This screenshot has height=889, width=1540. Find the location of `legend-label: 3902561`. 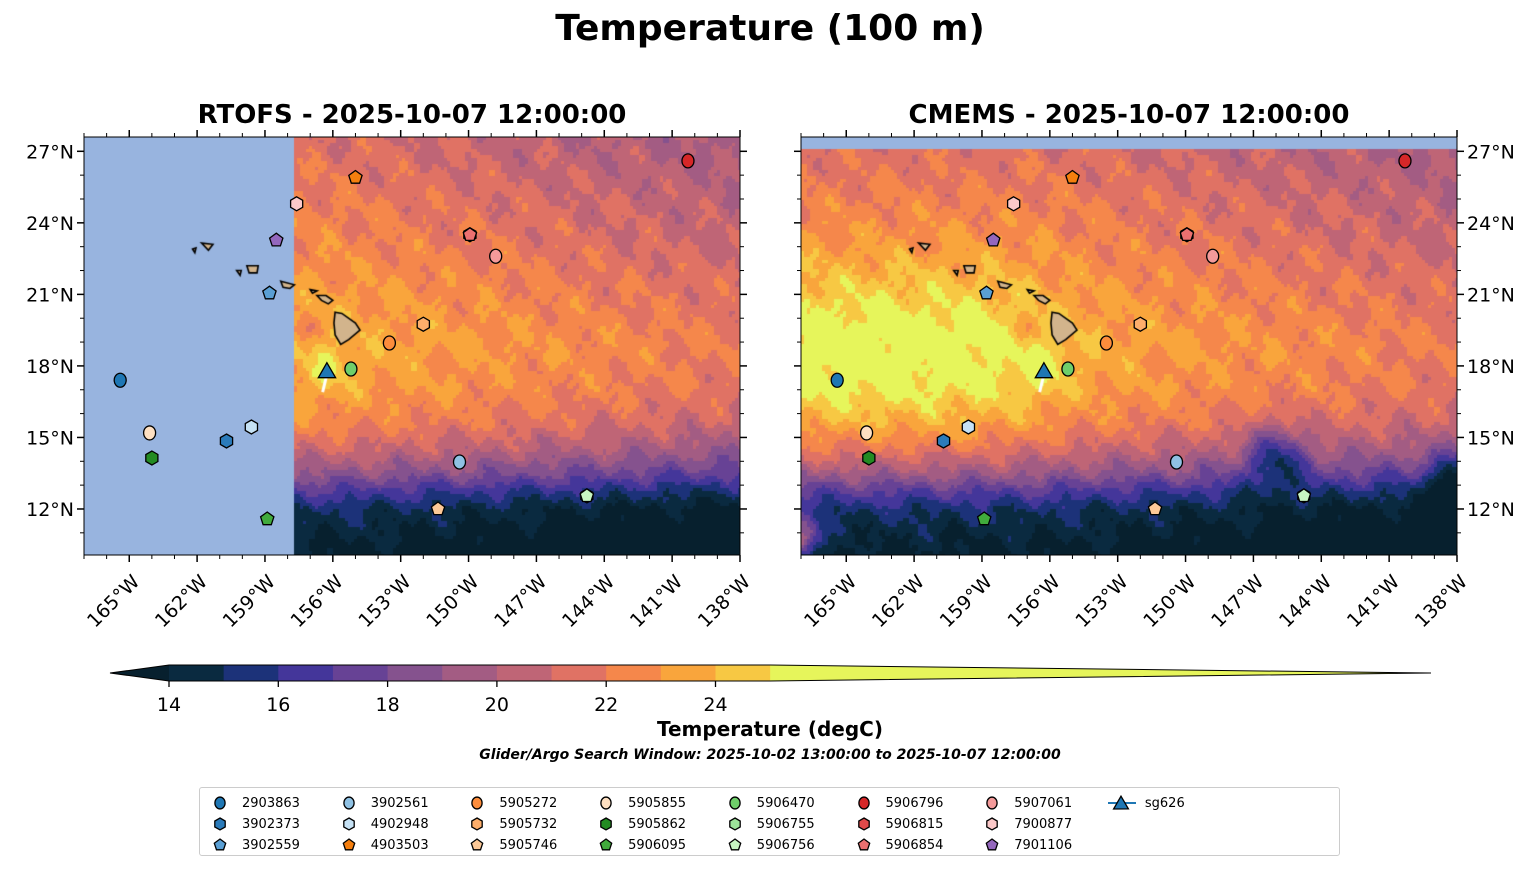

legend-label: 3902561 is located at coordinates (399, 803).